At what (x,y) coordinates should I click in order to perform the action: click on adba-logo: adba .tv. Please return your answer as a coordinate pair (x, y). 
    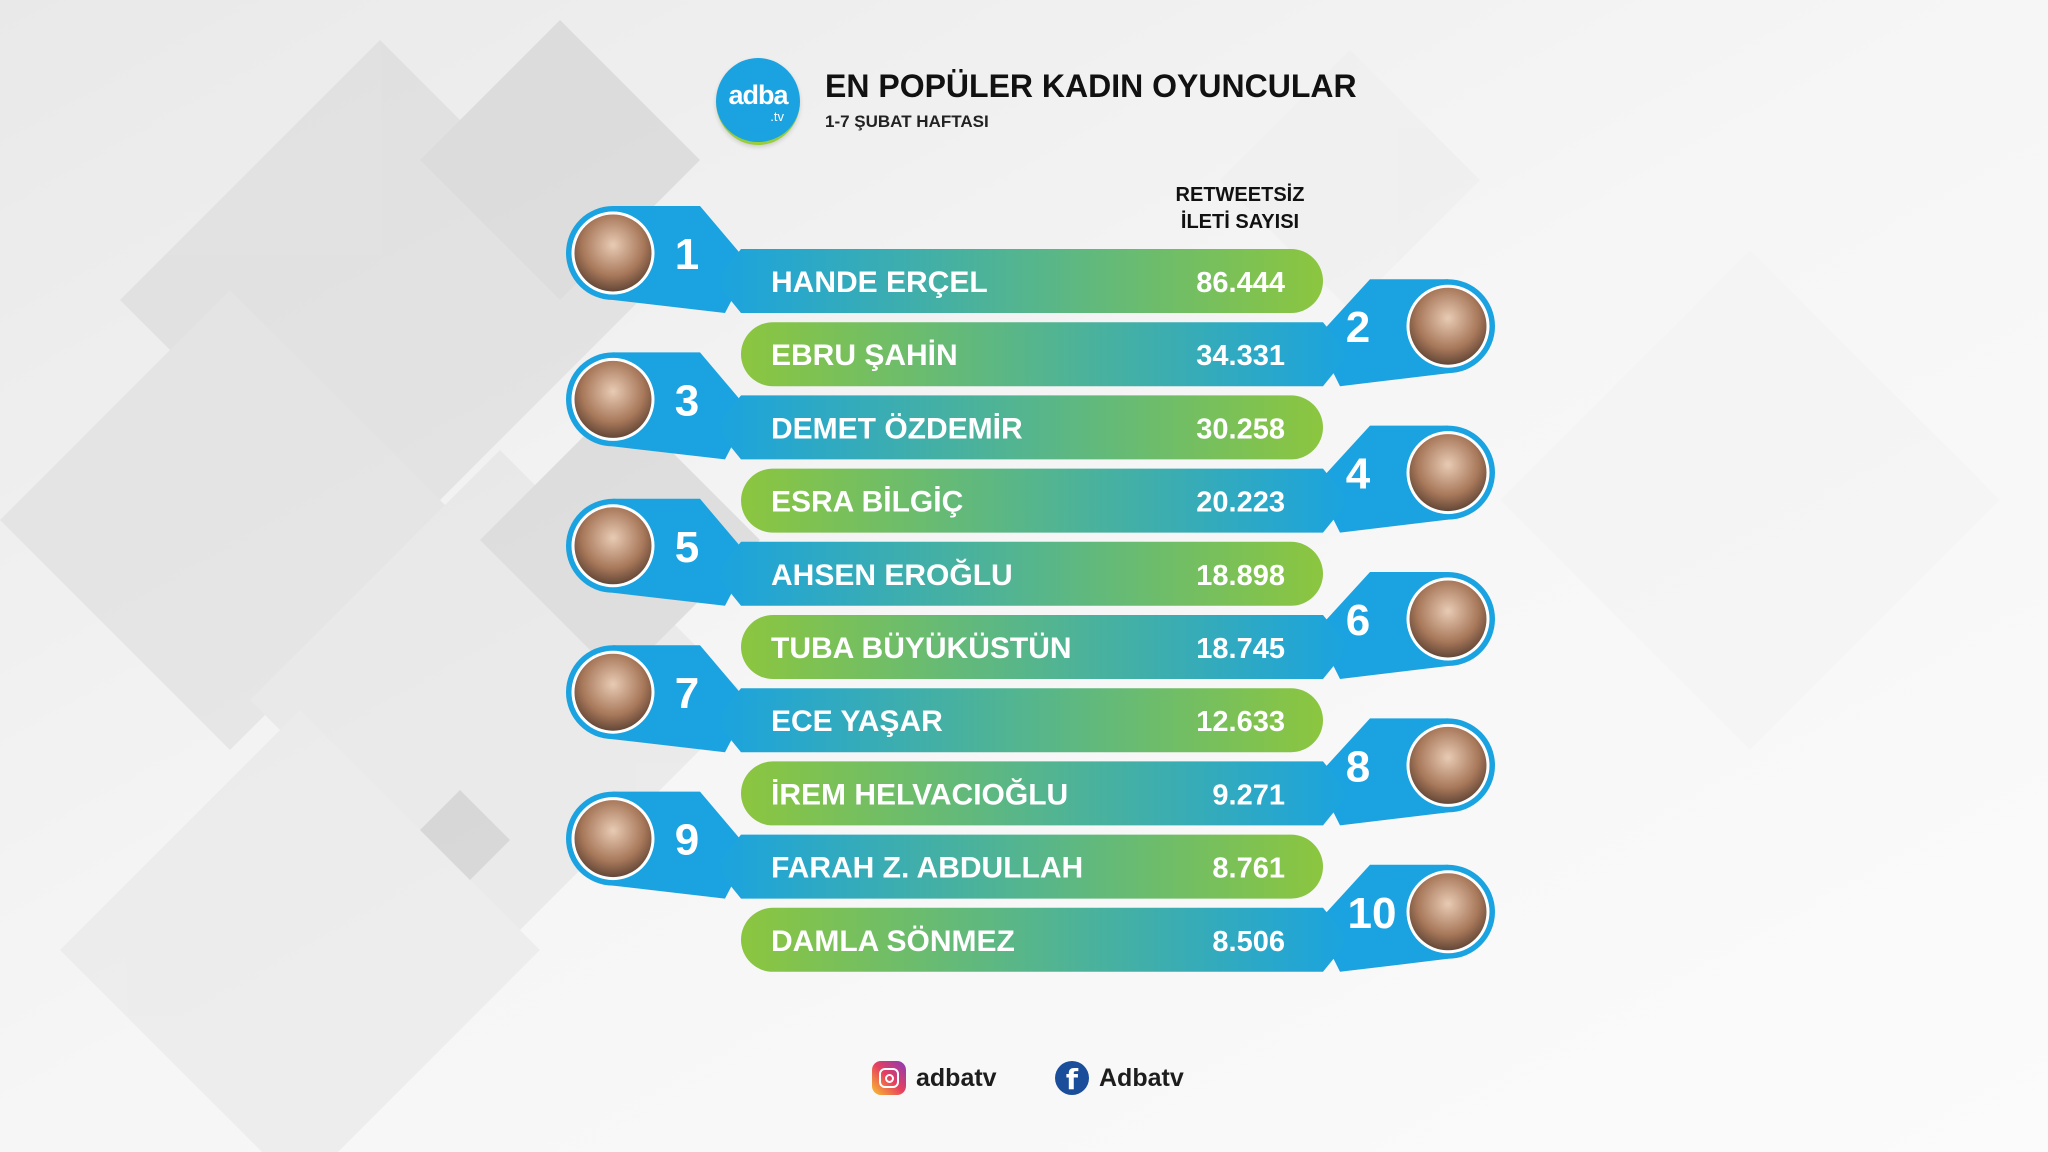
    Looking at the image, I should click on (758, 101).